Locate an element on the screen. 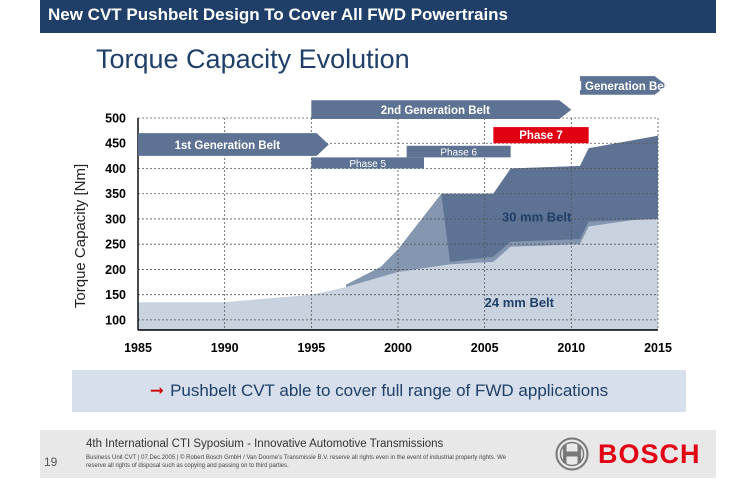 The width and height of the screenshot is (750, 488). generation-arrow-label: 3rd Generation Belt is located at coordinates (617, 87).